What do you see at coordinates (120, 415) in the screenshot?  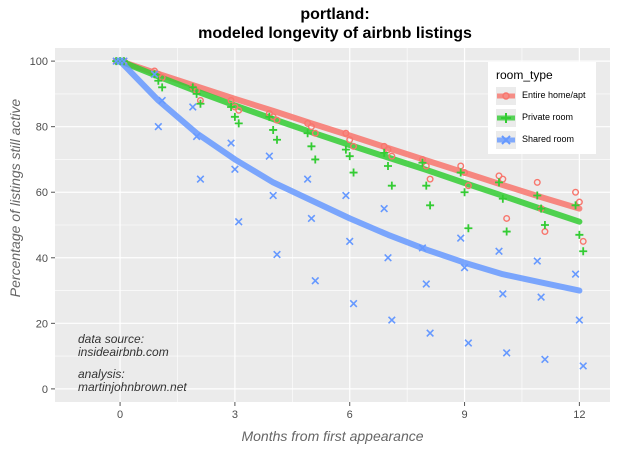 I see `x-tick-label: 0` at bounding box center [120, 415].